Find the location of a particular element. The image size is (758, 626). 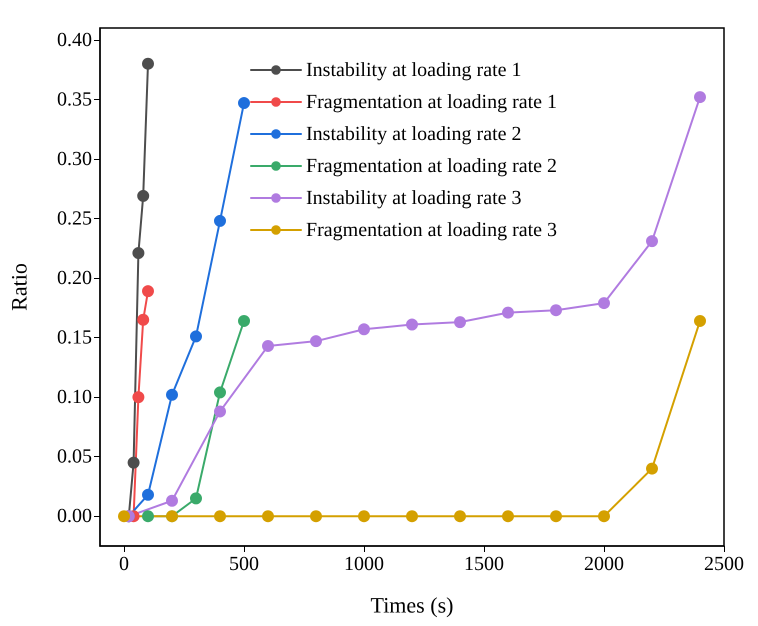

x-tick-label: 0 is located at coordinates (124, 564).